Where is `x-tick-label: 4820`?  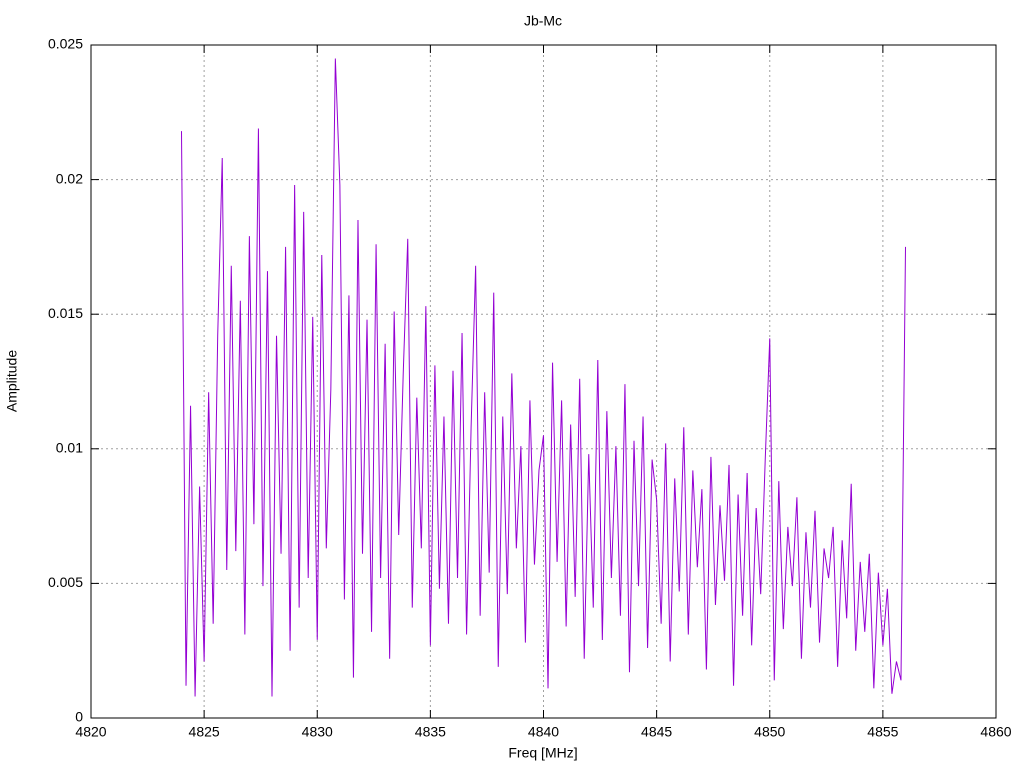 x-tick-label: 4820 is located at coordinates (90, 732).